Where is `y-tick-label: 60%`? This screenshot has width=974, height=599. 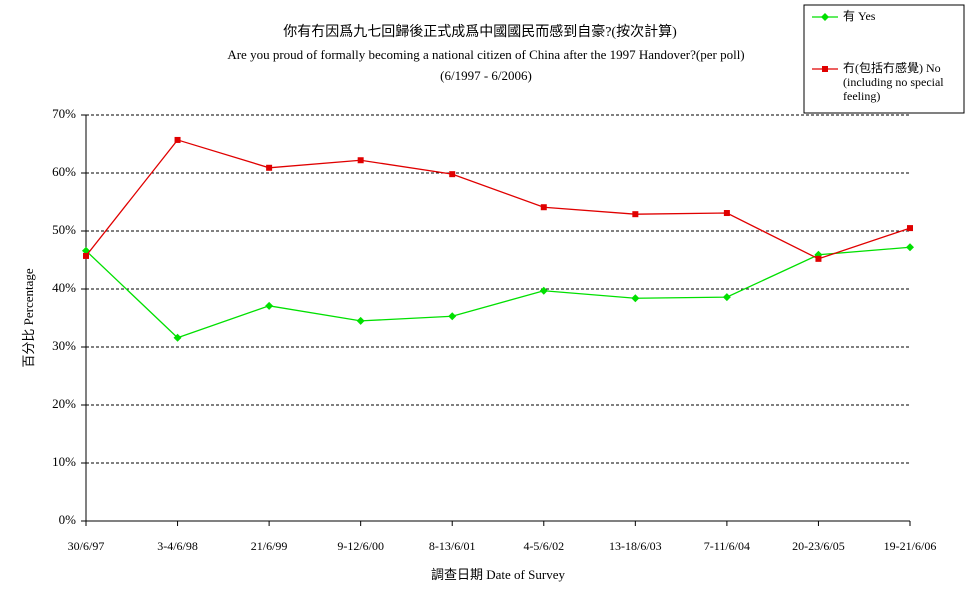 y-tick-label: 60% is located at coordinates (64, 171).